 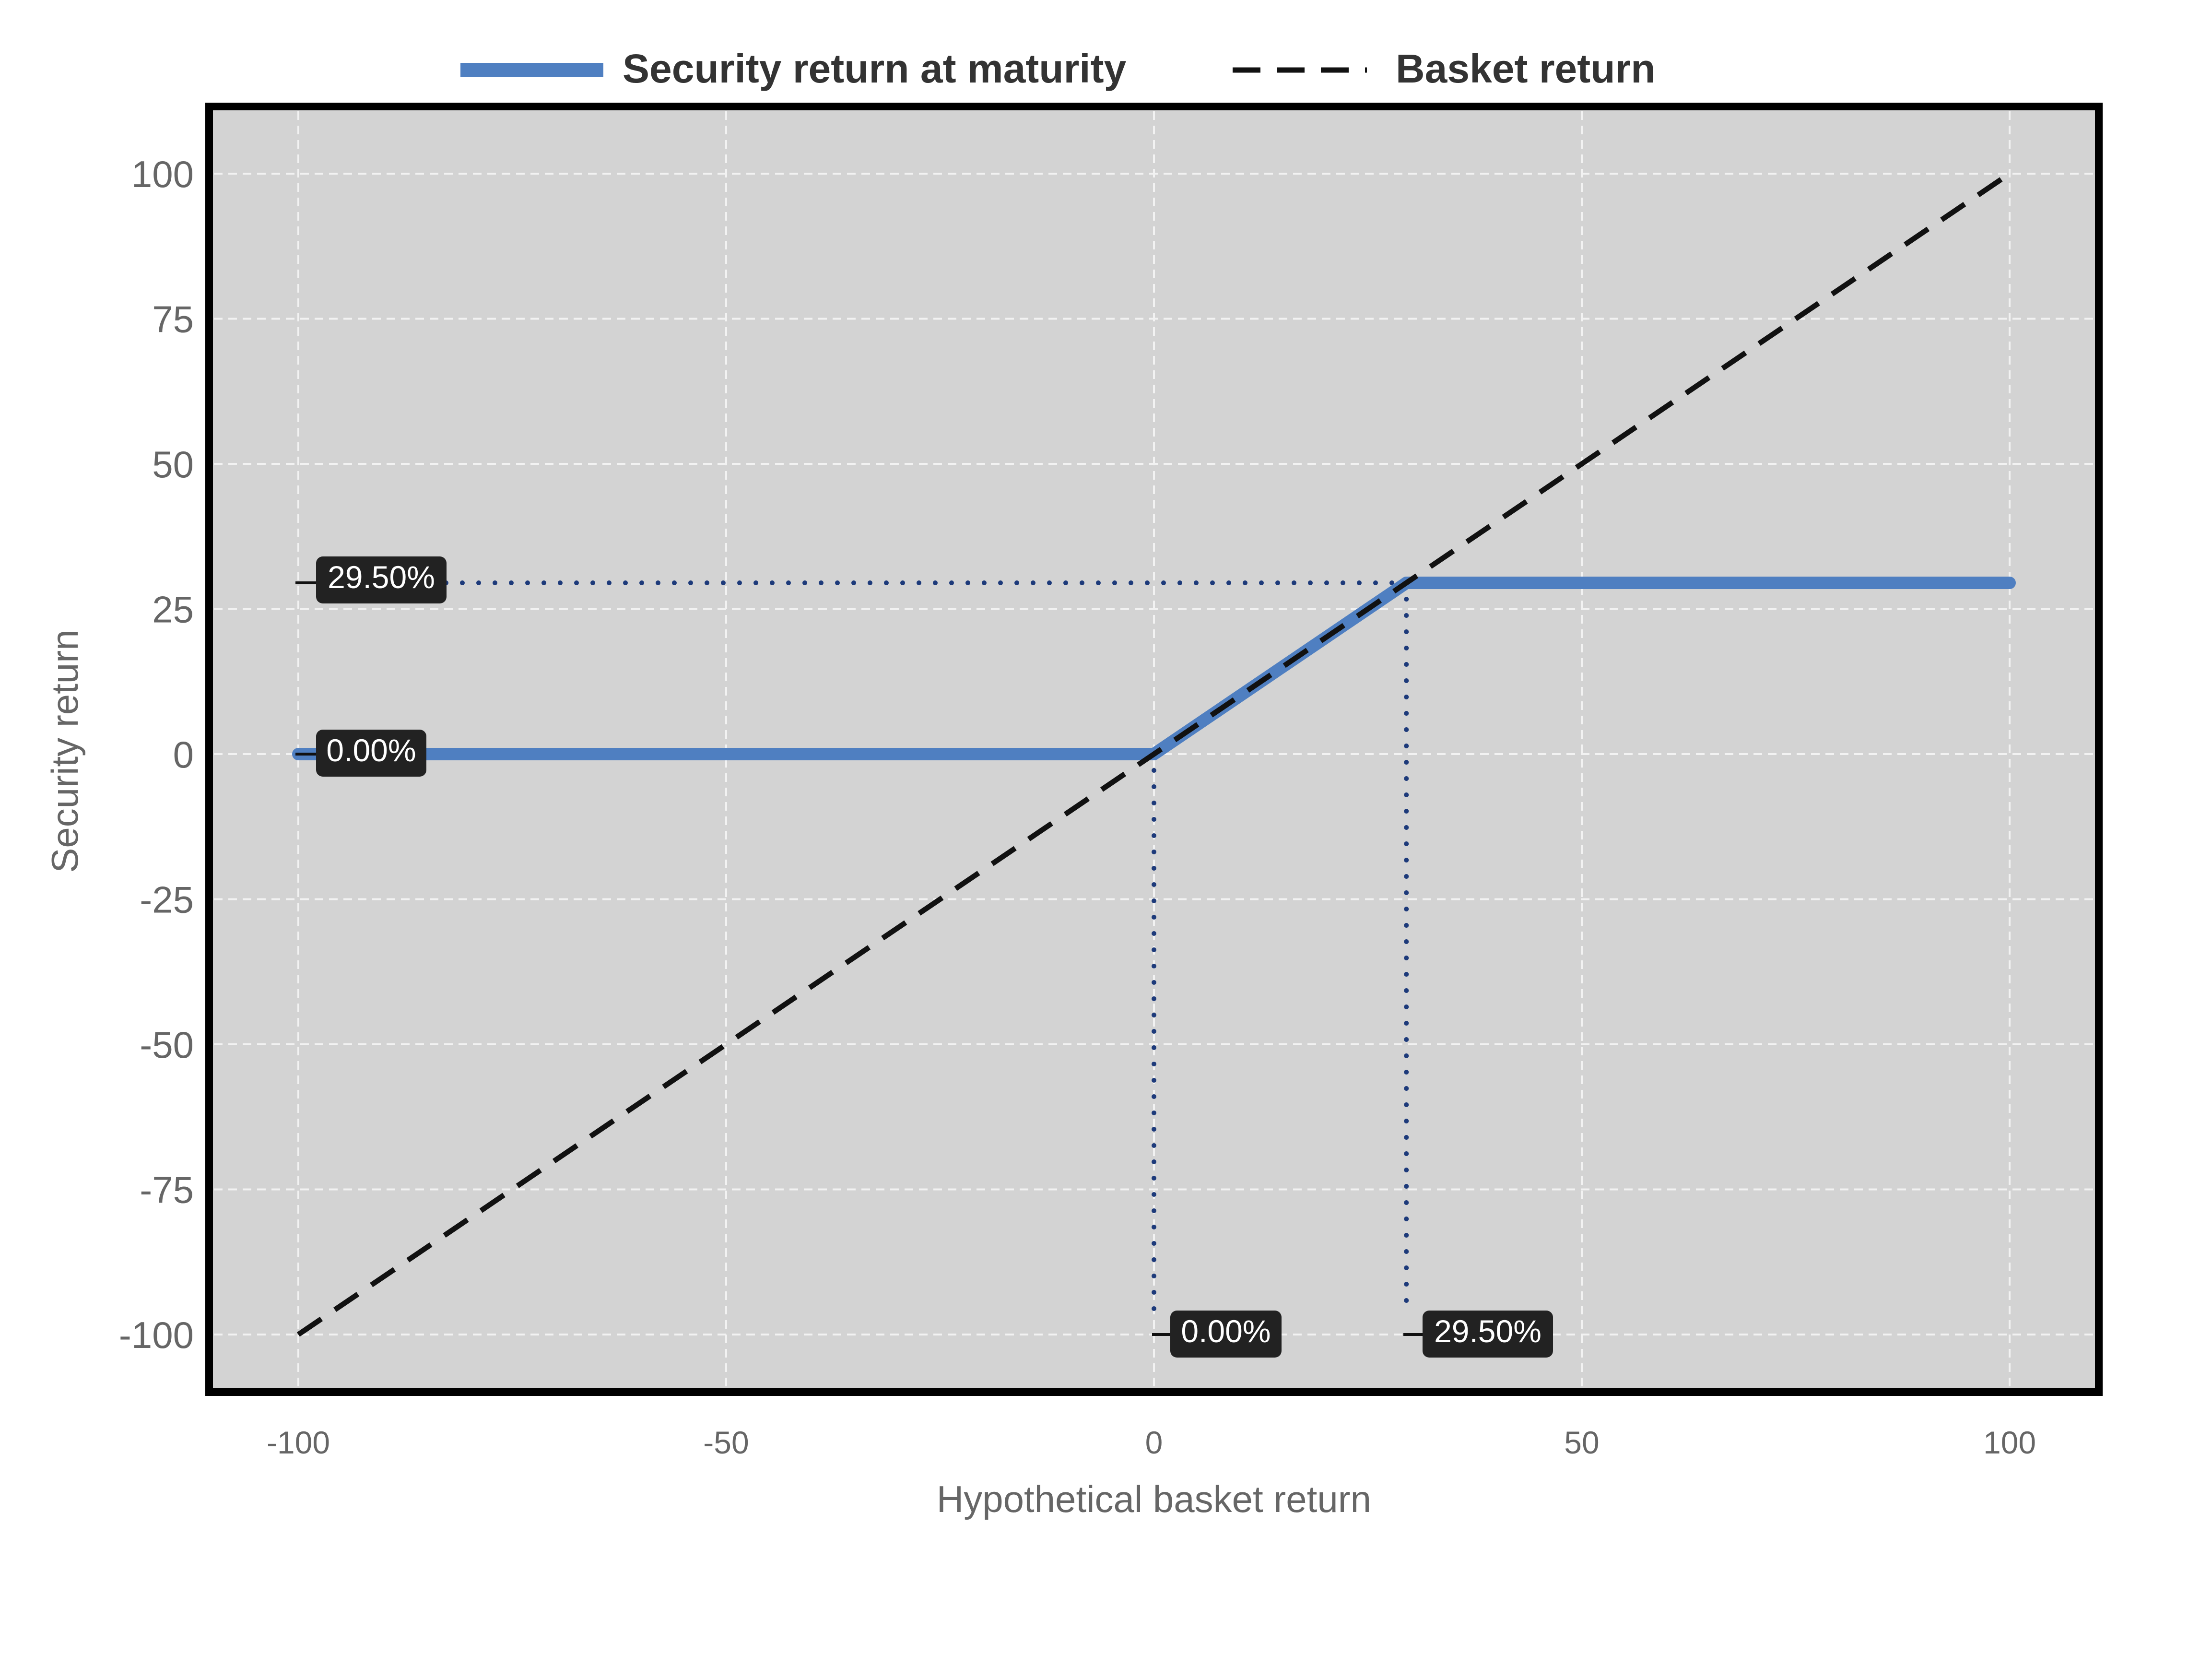 I want to click on legend: Security return at maturity Basket return, so click(x=1058, y=68).